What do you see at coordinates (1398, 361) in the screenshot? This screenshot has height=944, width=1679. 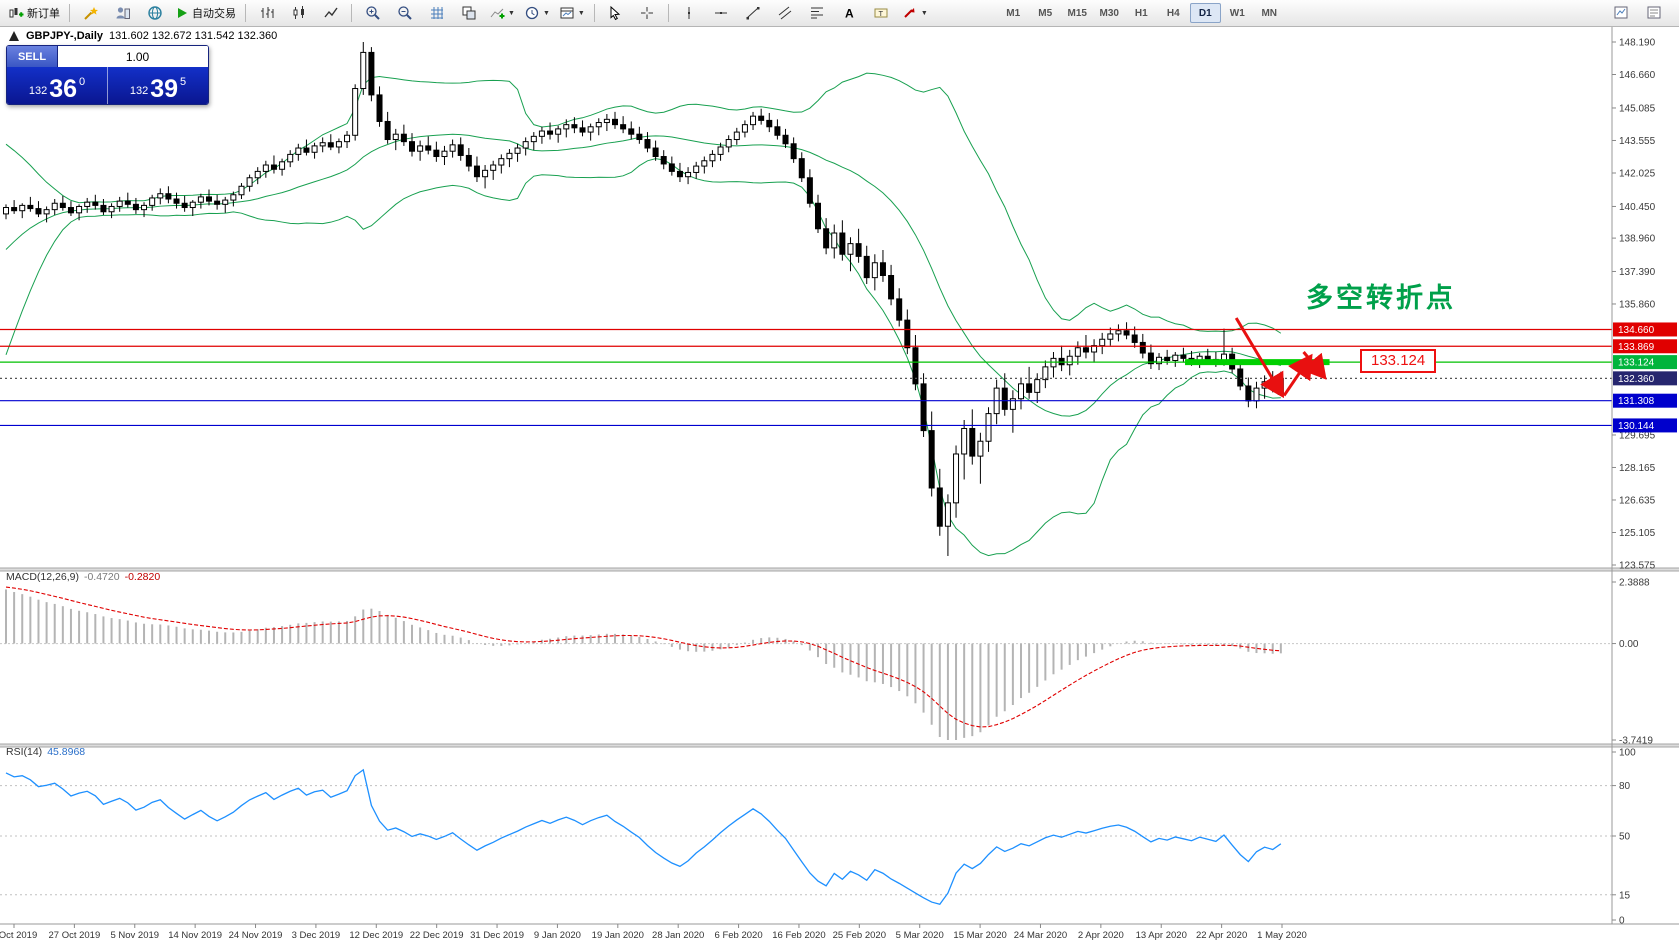 I see `level-price-box: 133.124` at bounding box center [1398, 361].